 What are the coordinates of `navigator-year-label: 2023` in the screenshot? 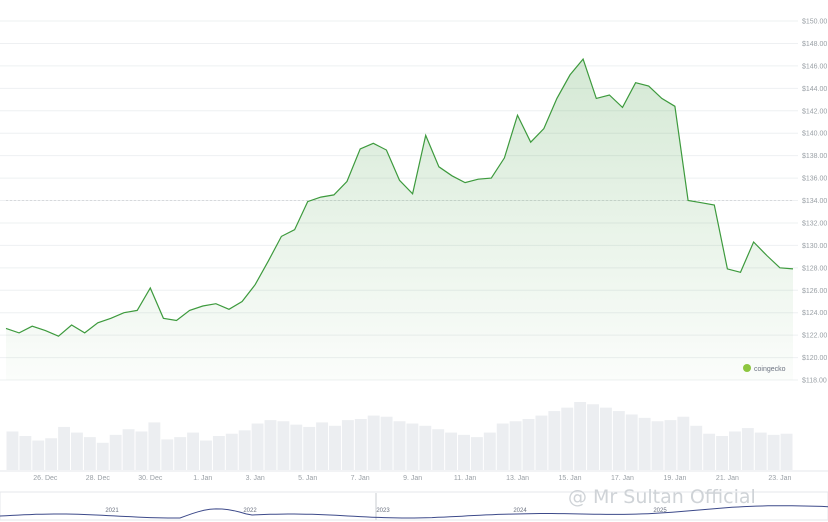 It's located at (383, 511).